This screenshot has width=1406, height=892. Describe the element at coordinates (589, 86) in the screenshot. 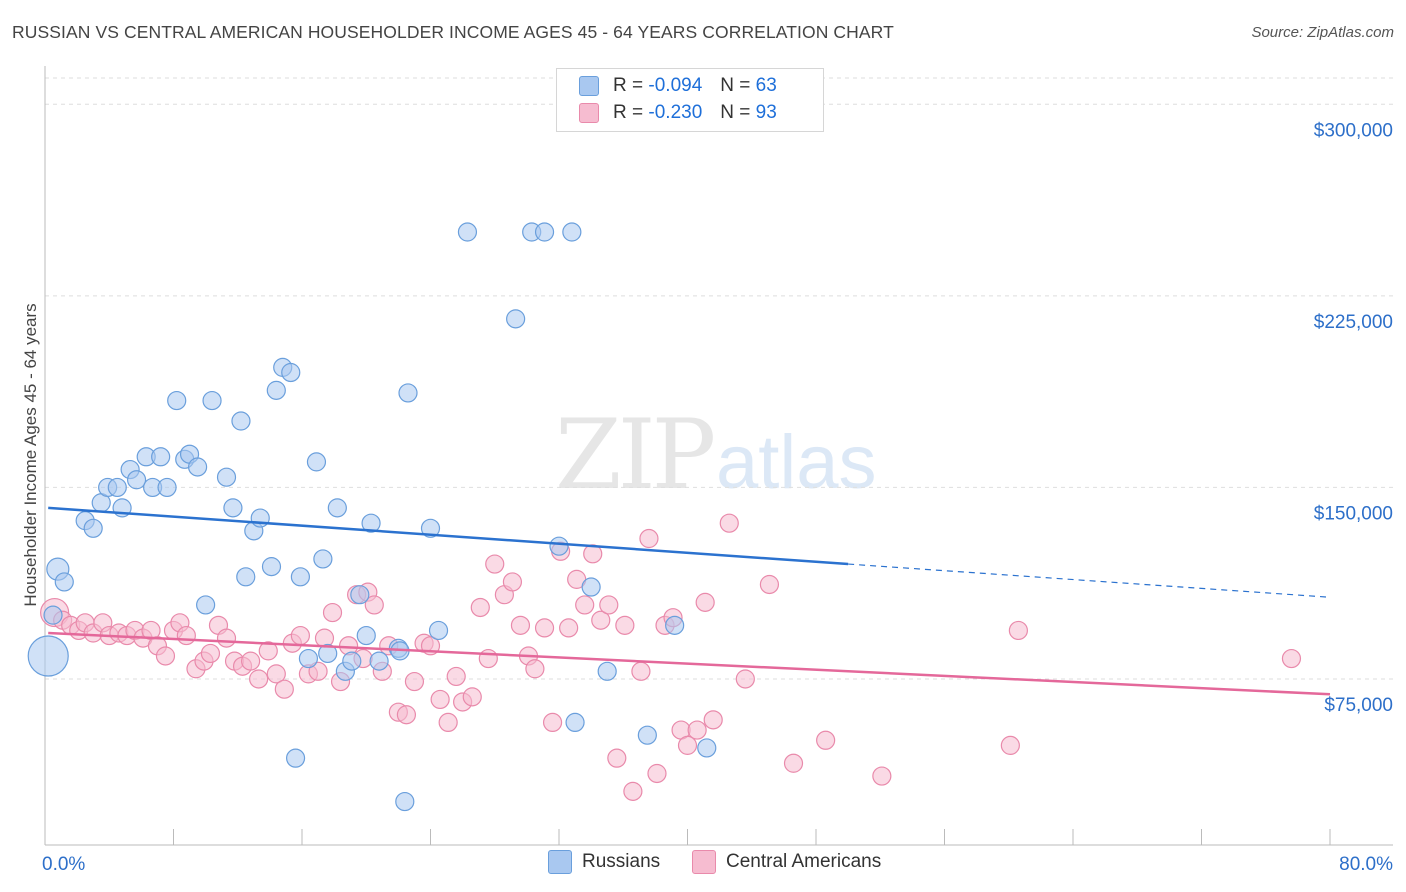

I see `legend-swatch-russians` at that location.